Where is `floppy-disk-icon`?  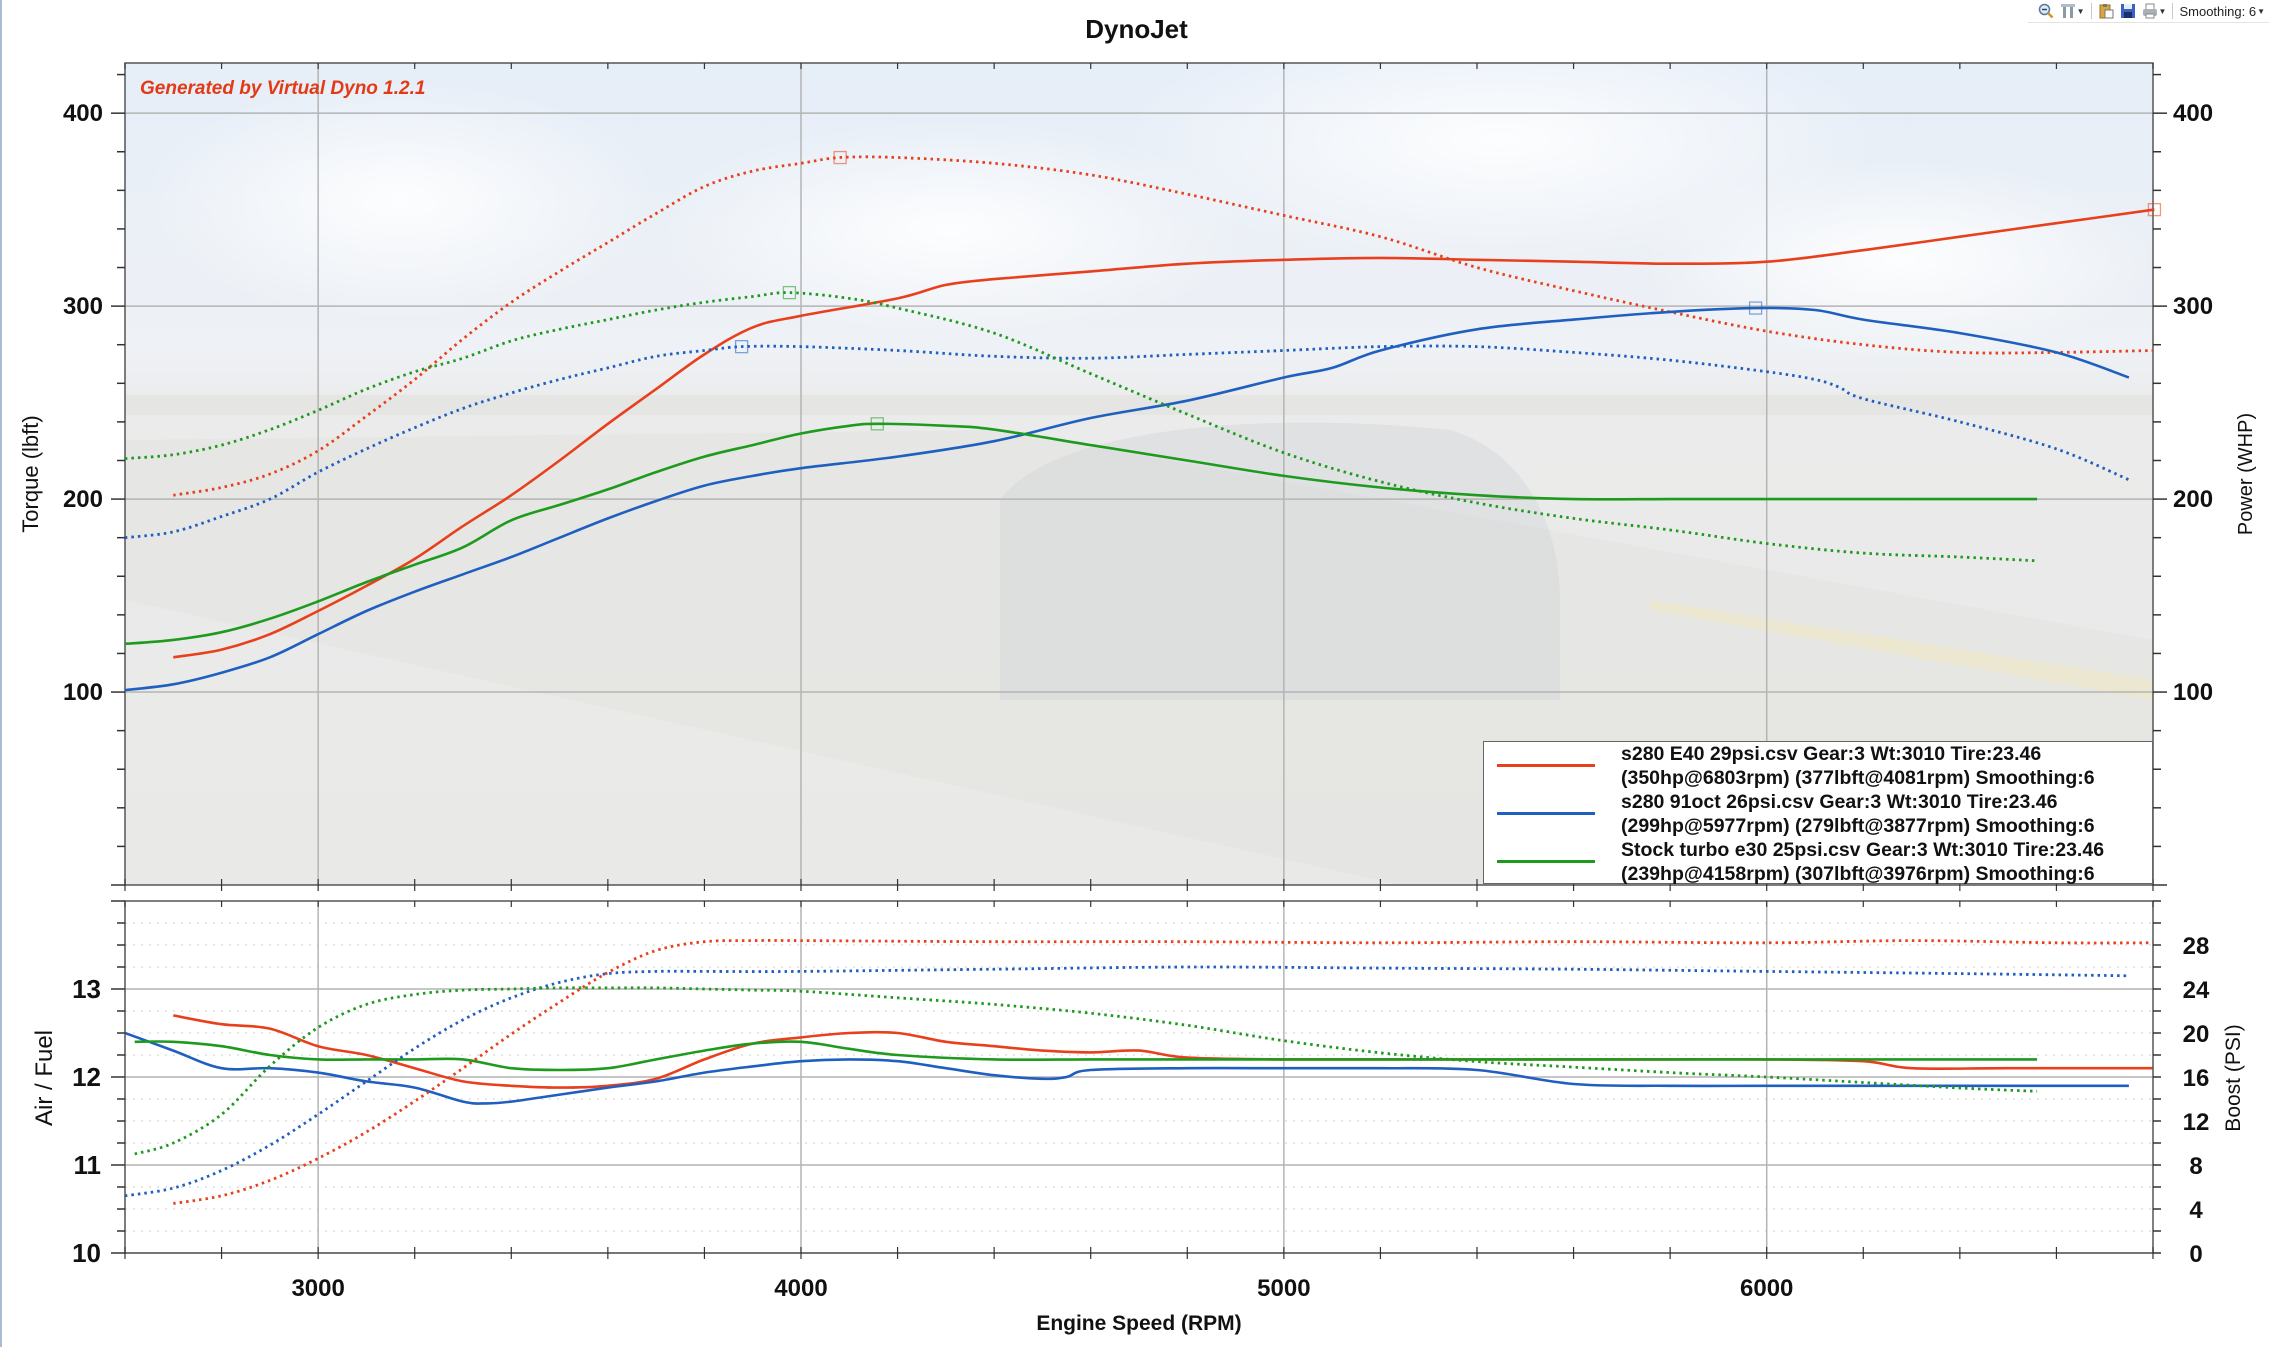 floppy-disk-icon is located at coordinates (2127, 11).